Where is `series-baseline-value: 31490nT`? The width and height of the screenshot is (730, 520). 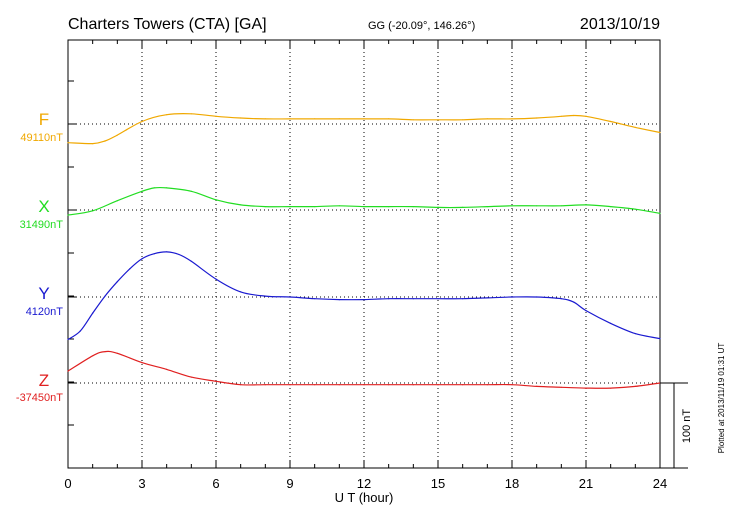 series-baseline-value: 31490nT is located at coordinates (42, 225).